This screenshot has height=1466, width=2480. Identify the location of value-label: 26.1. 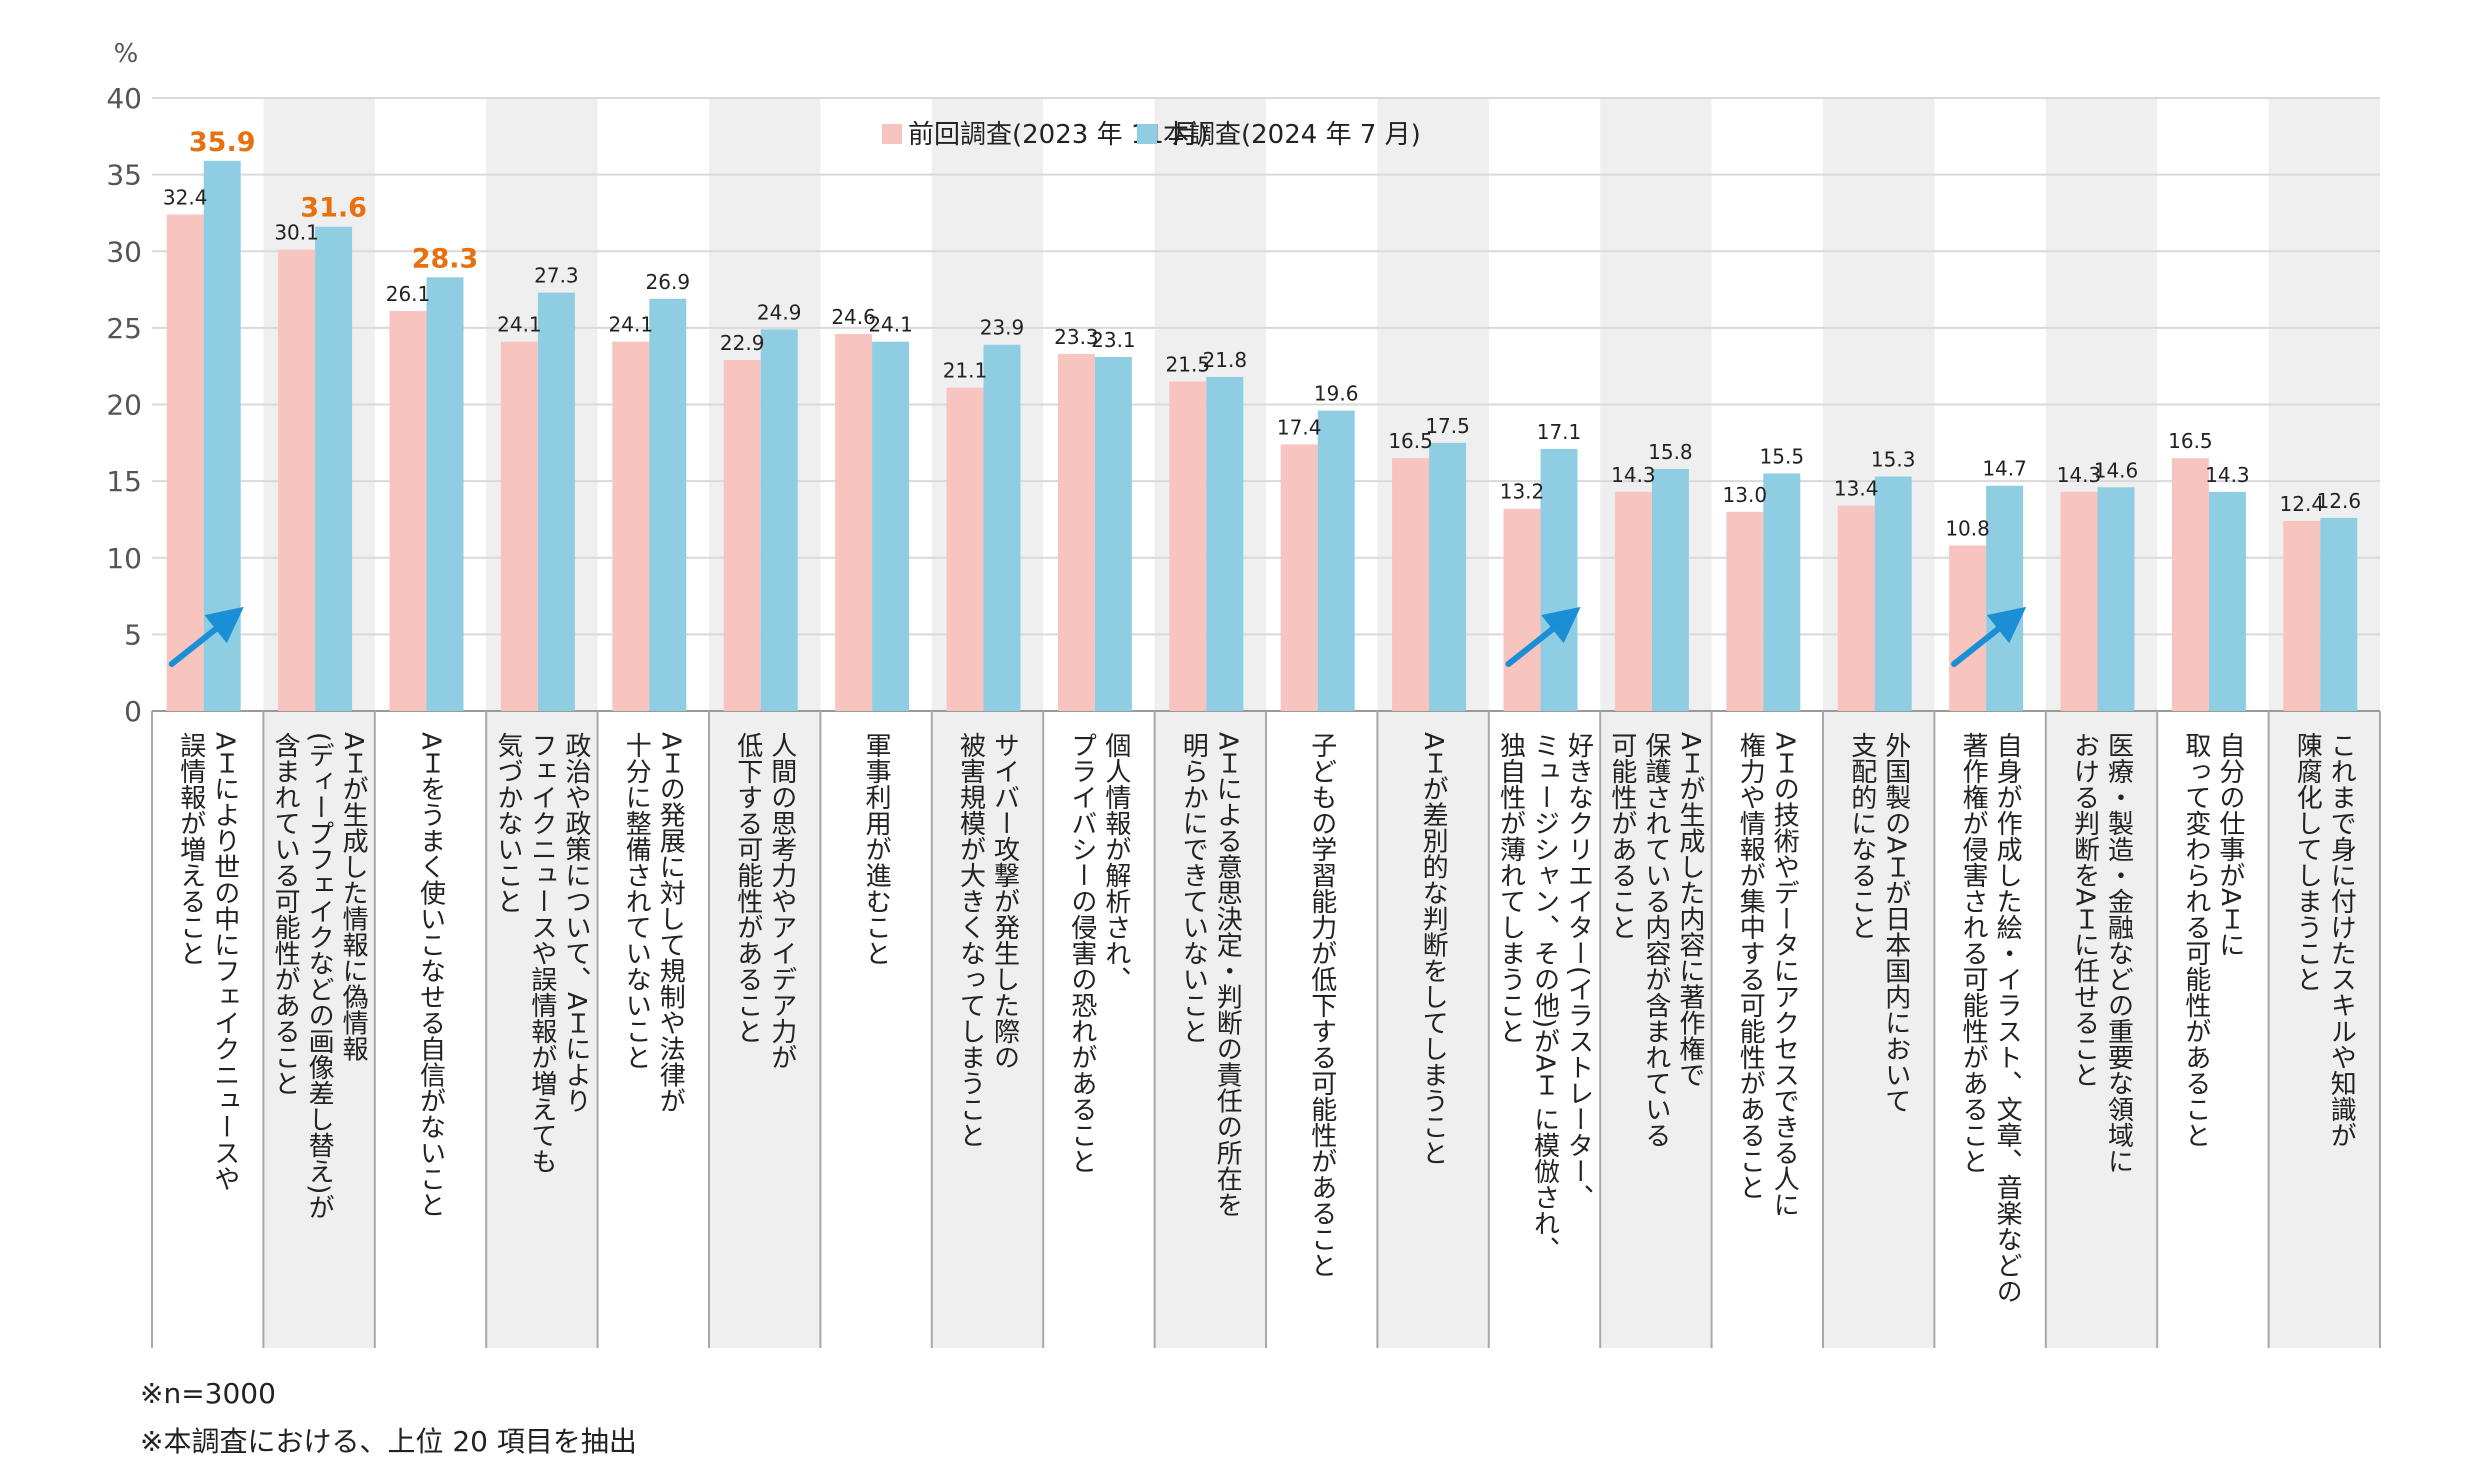
(408, 294).